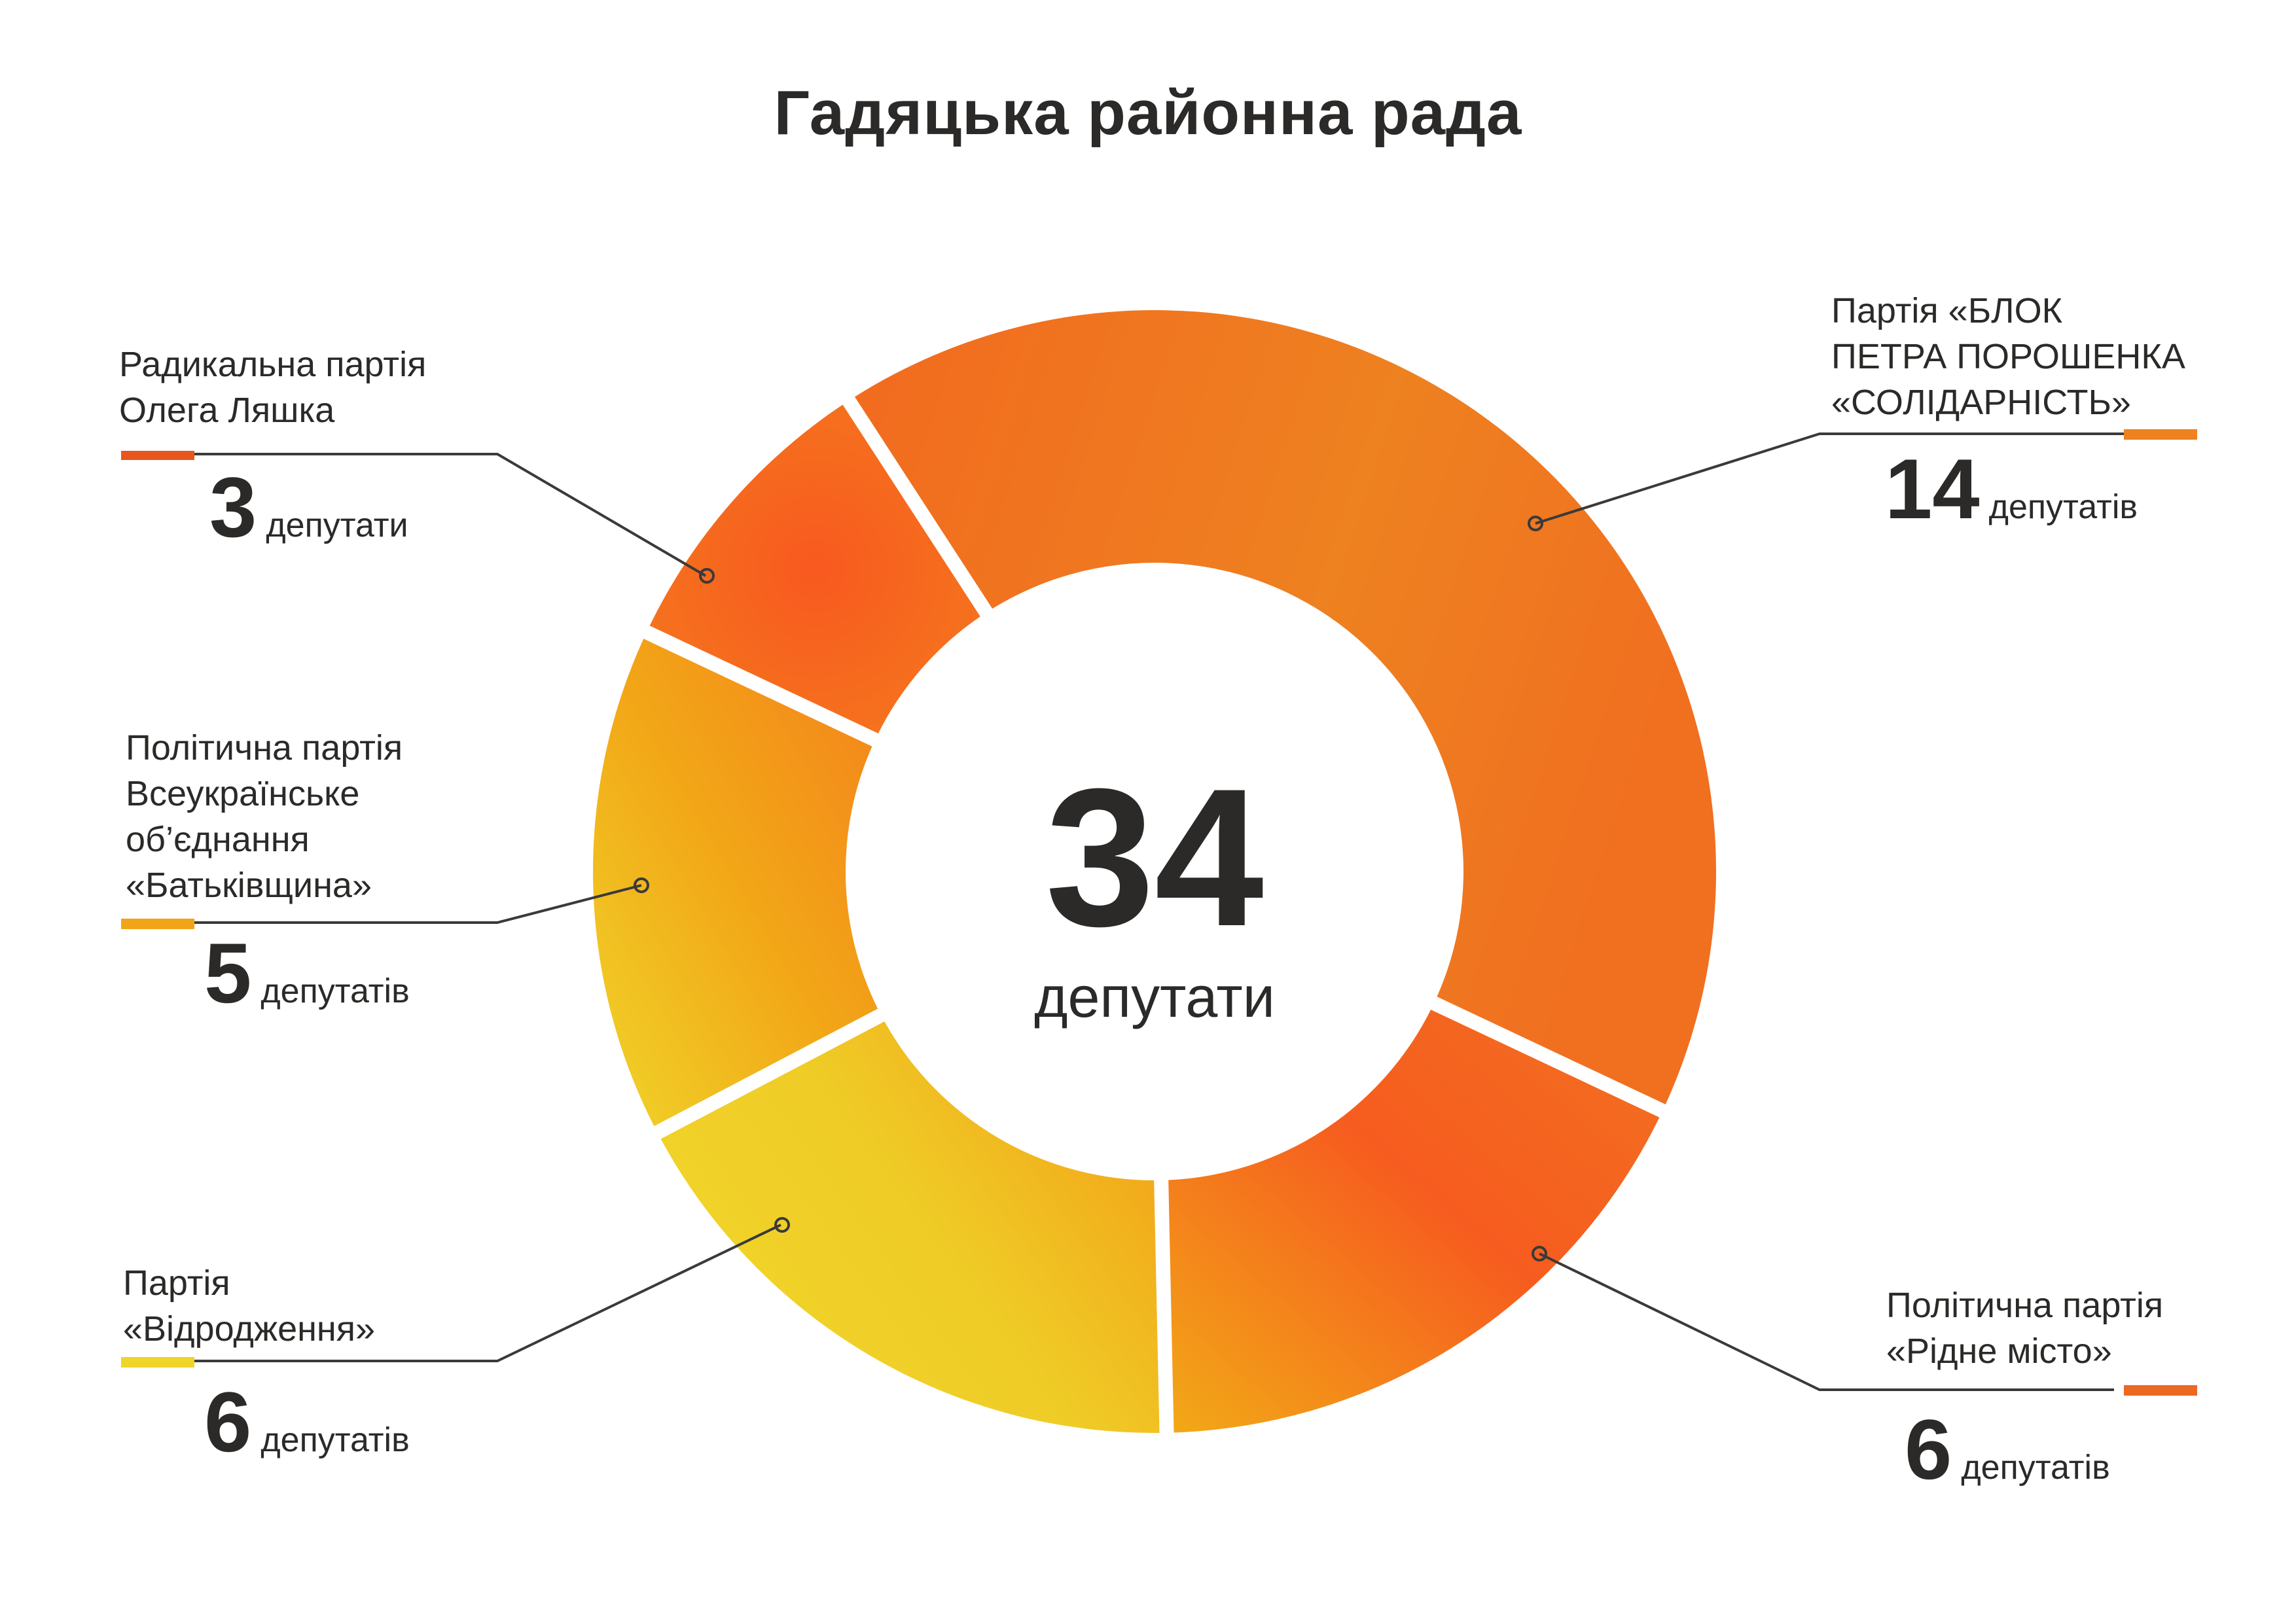  I want to click on label-line: ПЕТРА ПОРОШЕНКА, so click(2008, 356).